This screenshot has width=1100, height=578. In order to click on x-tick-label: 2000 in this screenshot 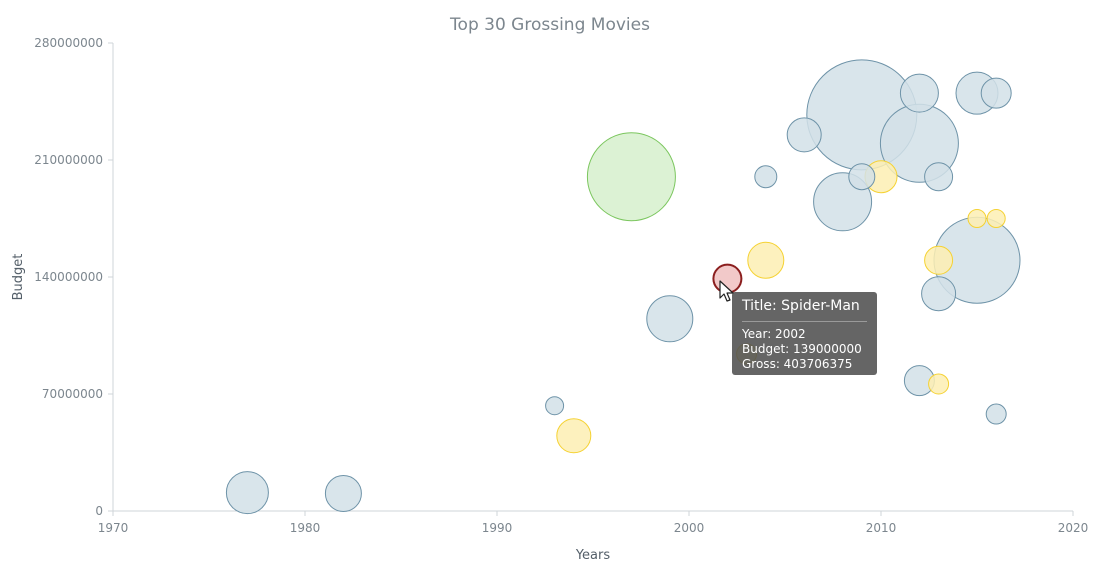, I will do `click(689, 528)`.